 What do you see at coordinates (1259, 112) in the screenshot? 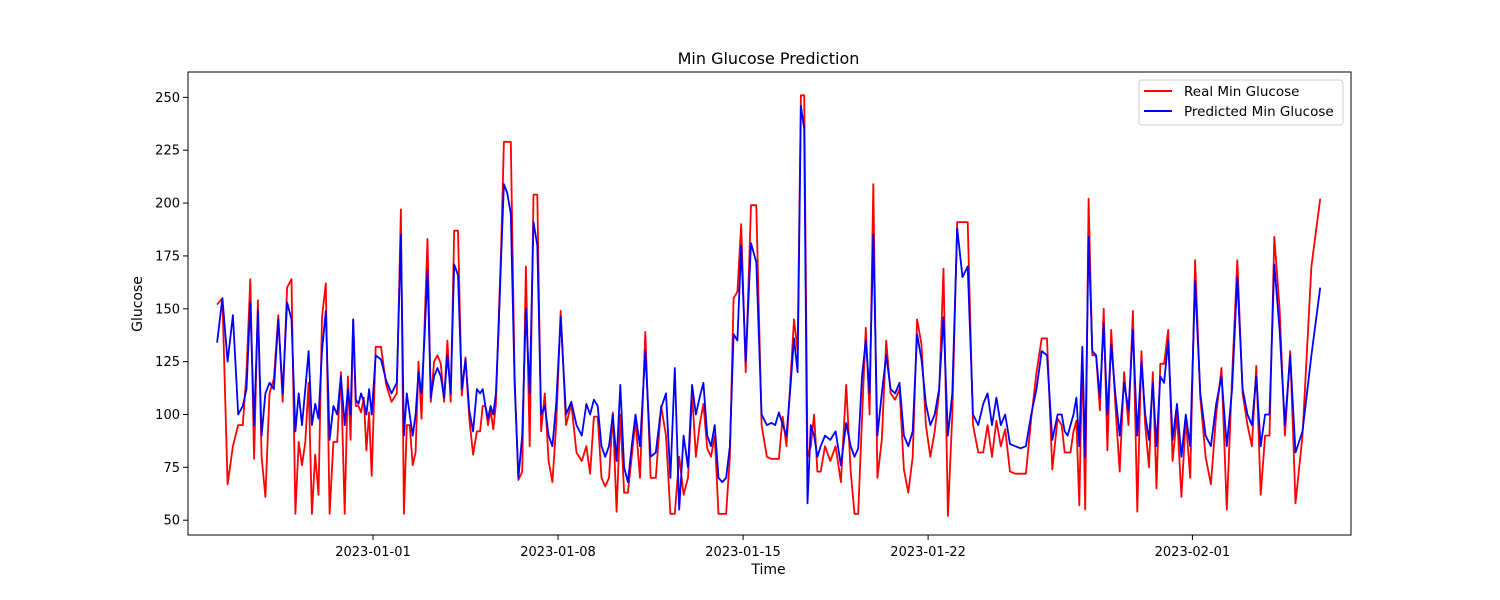
I see `legend-label-predicted: Predicted Min Glucose` at bounding box center [1259, 112].